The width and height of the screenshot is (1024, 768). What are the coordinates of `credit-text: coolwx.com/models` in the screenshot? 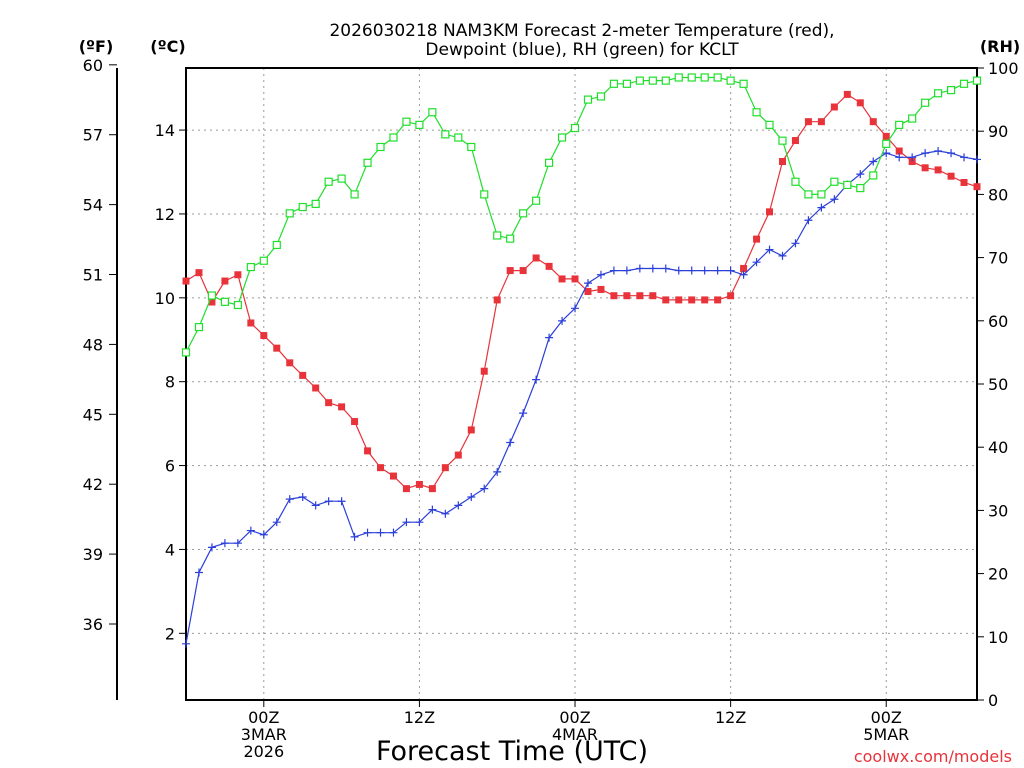 It's located at (933, 756).